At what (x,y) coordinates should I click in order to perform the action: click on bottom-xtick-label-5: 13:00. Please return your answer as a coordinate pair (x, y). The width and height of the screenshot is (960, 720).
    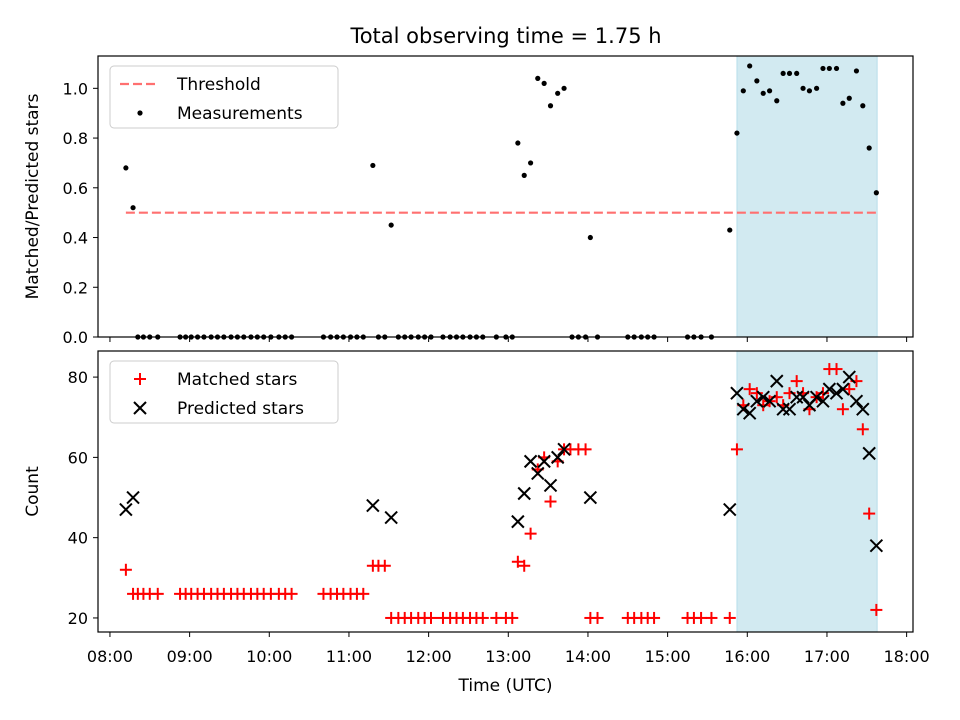
    Looking at the image, I should click on (508, 656).